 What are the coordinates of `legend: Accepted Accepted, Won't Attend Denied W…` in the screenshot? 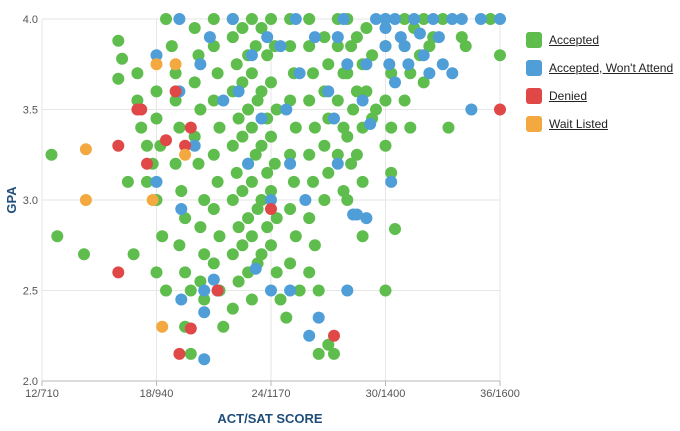 It's located at (599, 86).